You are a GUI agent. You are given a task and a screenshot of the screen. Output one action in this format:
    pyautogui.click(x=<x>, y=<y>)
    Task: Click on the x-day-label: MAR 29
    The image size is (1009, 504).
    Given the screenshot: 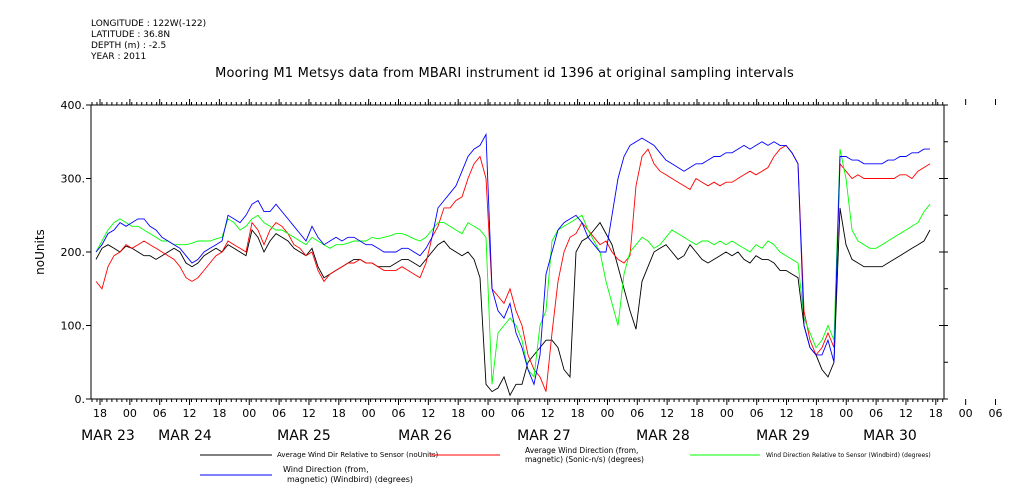 What is the action you would take?
    pyautogui.click(x=783, y=436)
    